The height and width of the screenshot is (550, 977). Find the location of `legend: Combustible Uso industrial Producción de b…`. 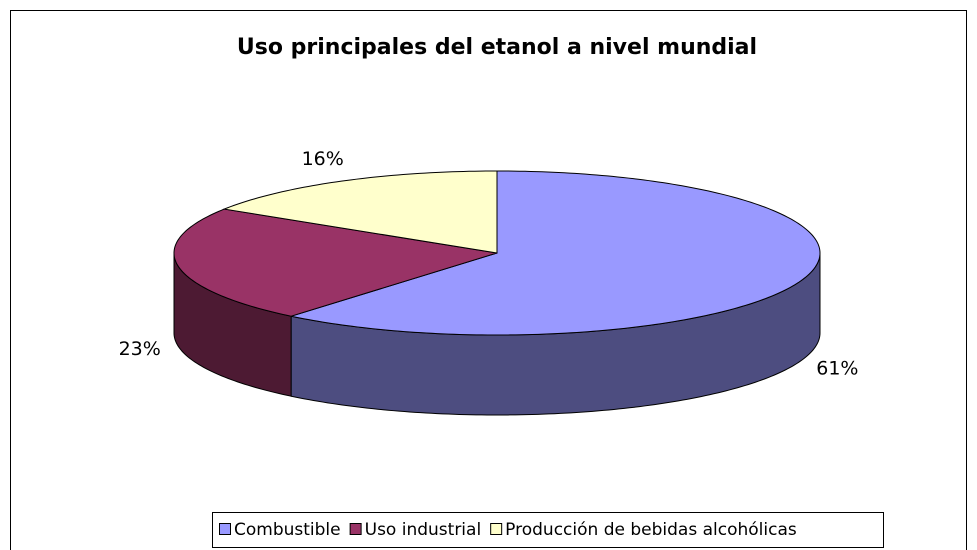

legend: Combustible Uso industrial Producción de b… is located at coordinates (508, 530).